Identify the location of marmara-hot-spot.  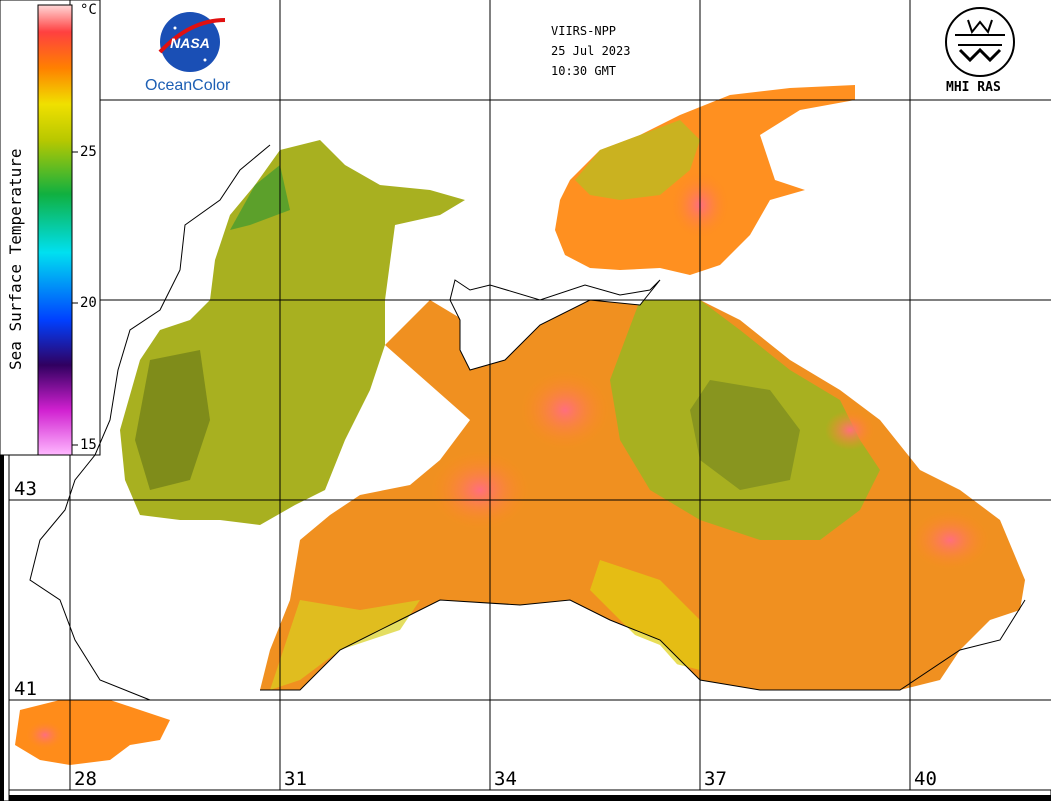
(45, 735).